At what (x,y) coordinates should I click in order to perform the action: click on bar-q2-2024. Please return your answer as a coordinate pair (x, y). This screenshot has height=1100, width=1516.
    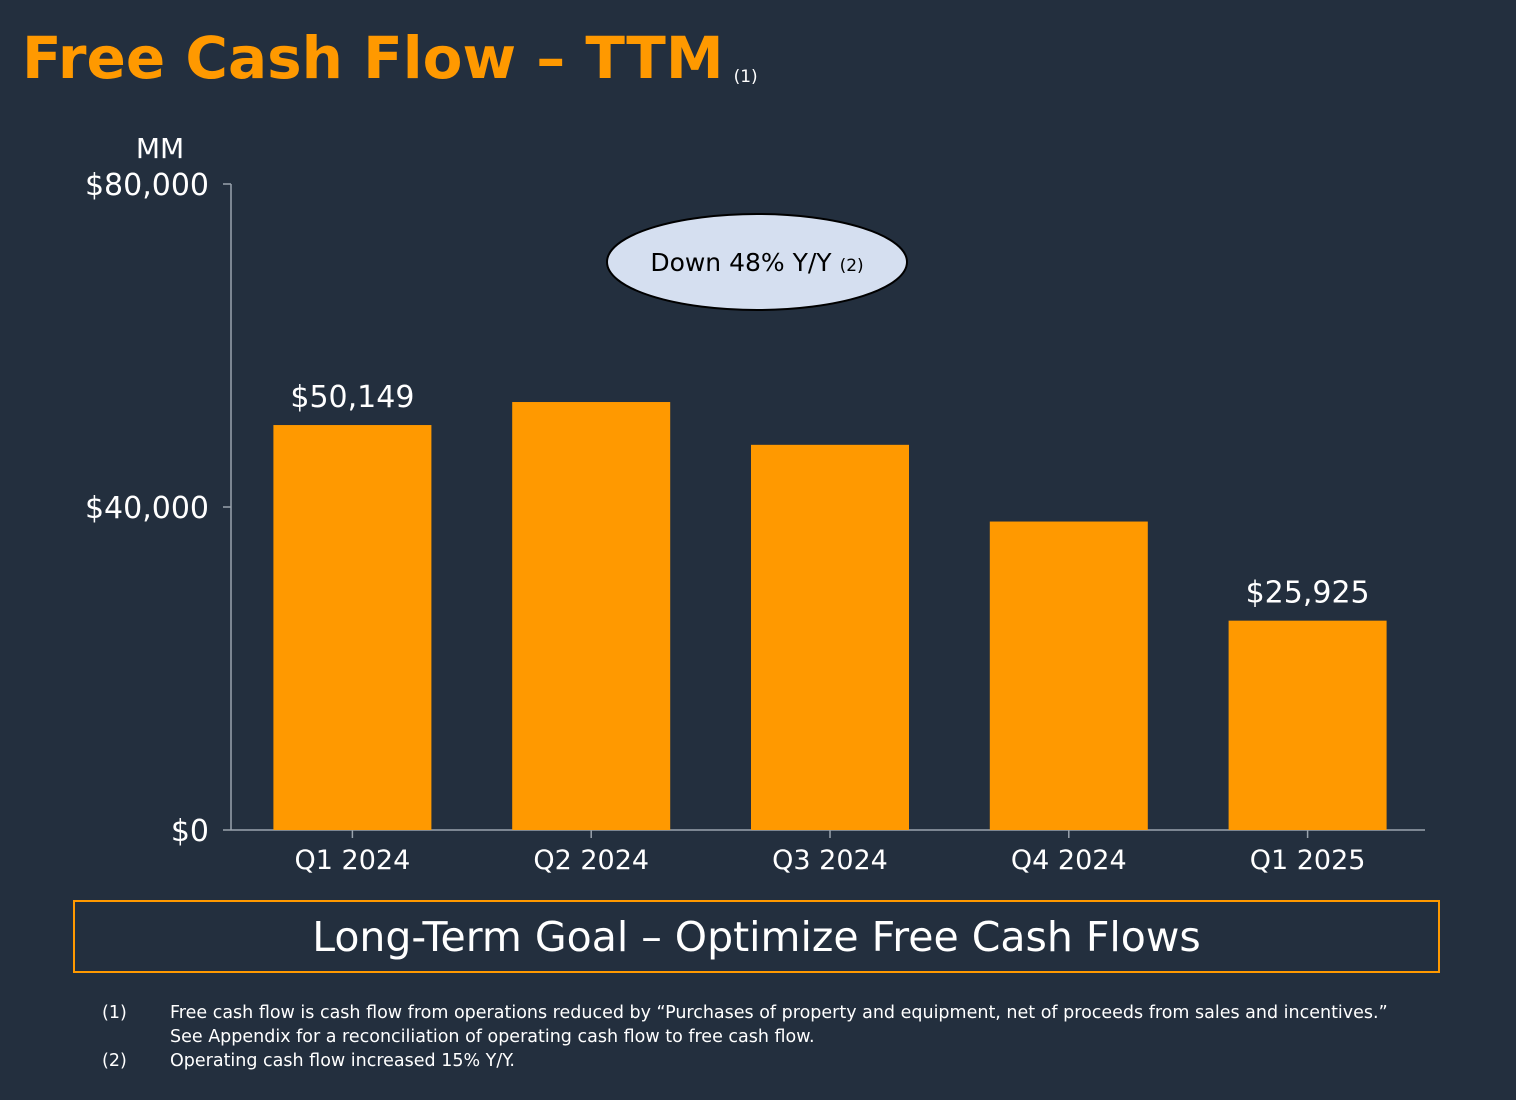
    Looking at the image, I should click on (591, 616).